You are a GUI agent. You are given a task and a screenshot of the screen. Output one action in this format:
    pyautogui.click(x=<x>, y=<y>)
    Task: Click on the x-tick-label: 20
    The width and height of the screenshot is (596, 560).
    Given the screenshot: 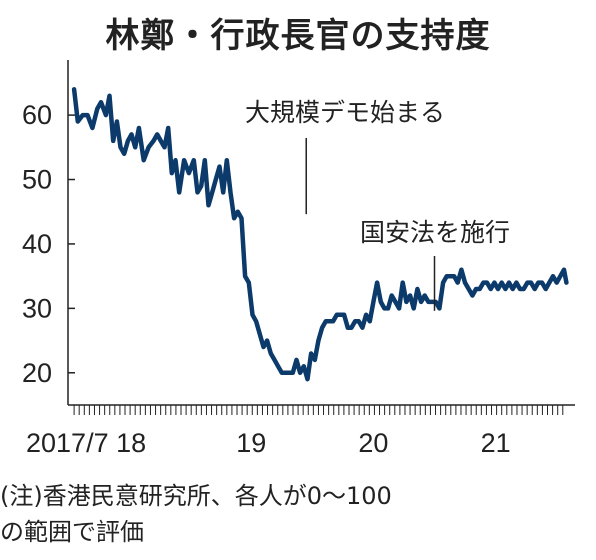 What is the action you would take?
    pyautogui.click(x=373, y=443)
    